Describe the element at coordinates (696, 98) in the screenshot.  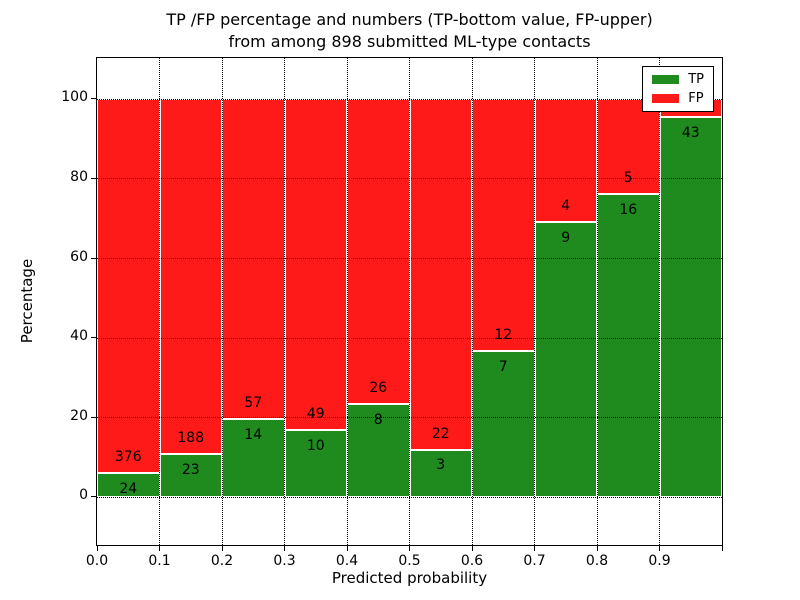
I see `fp-legend-label: FP` at that location.